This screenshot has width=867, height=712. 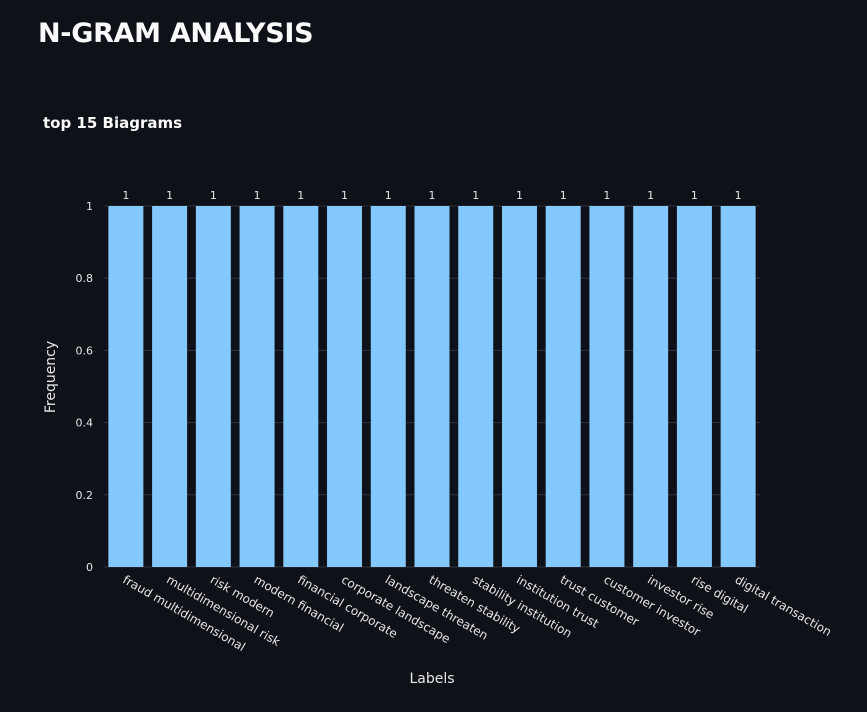 What do you see at coordinates (85, 423) in the screenshot?
I see `y-tick-label: 0.4` at bounding box center [85, 423].